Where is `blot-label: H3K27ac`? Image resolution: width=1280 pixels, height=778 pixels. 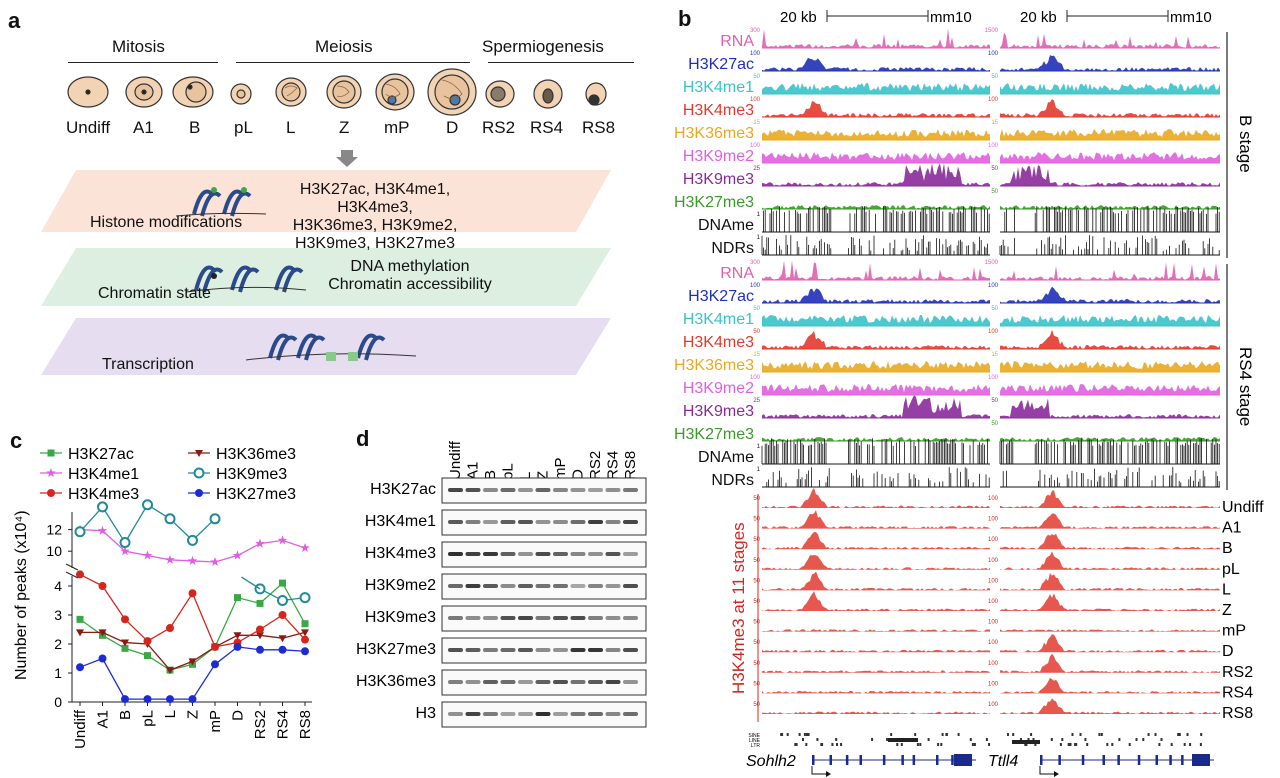 blot-label: H3K27ac is located at coordinates (403, 489).